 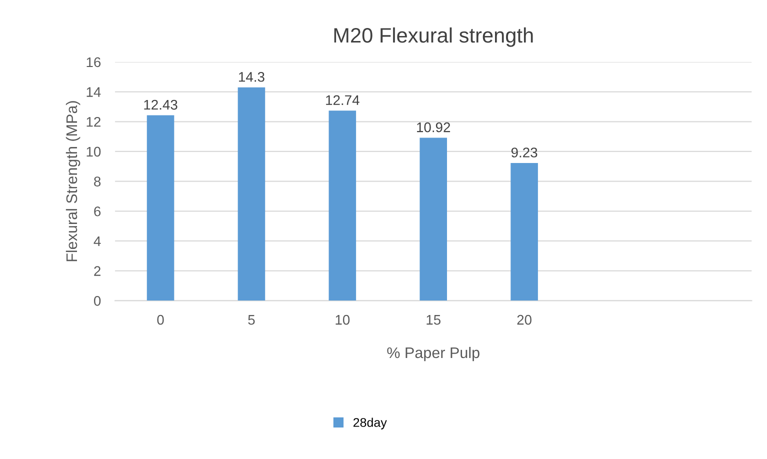 What do you see at coordinates (93, 62) in the screenshot?
I see `y-tick-label: 16` at bounding box center [93, 62].